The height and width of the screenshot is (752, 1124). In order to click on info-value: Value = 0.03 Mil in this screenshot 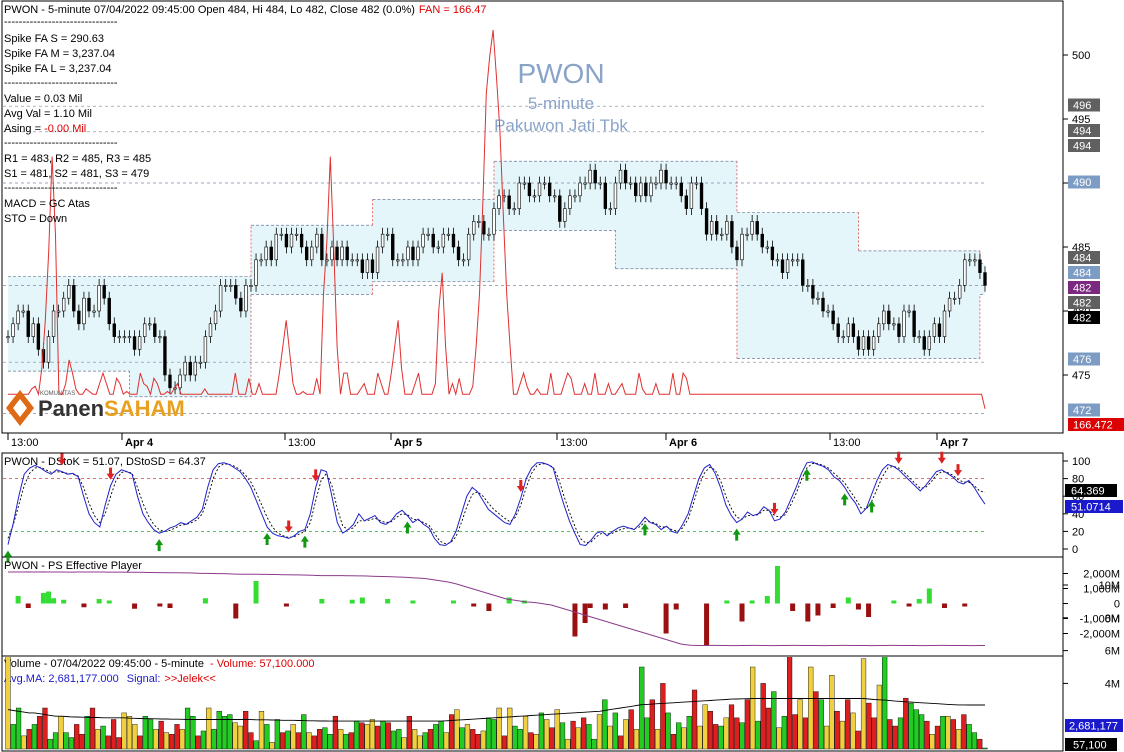, I will do `click(43, 99)`.